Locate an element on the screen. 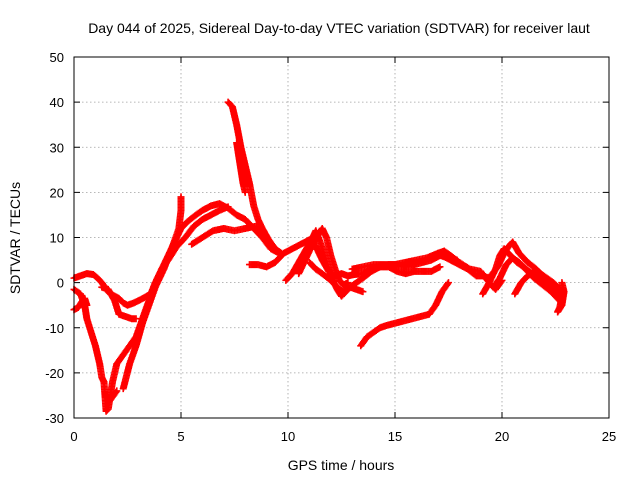 The image size is (640, 480). y-tick-label: 20 is located at coordinates (57, 192).